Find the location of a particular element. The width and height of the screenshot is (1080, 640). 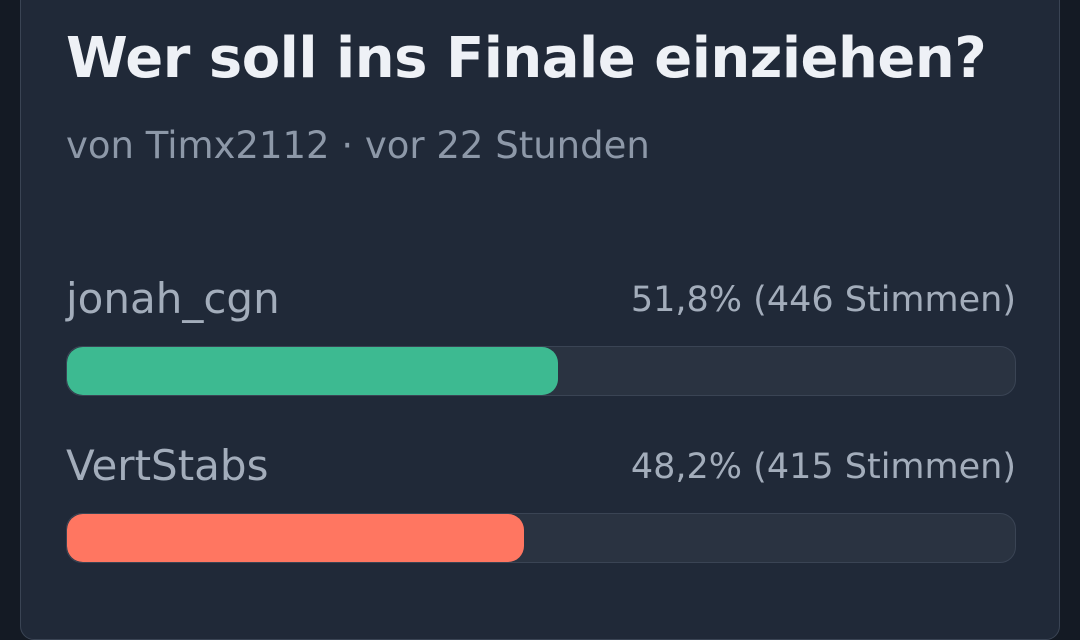

option-bar-vertstabs is located at coordinates (541, 538).